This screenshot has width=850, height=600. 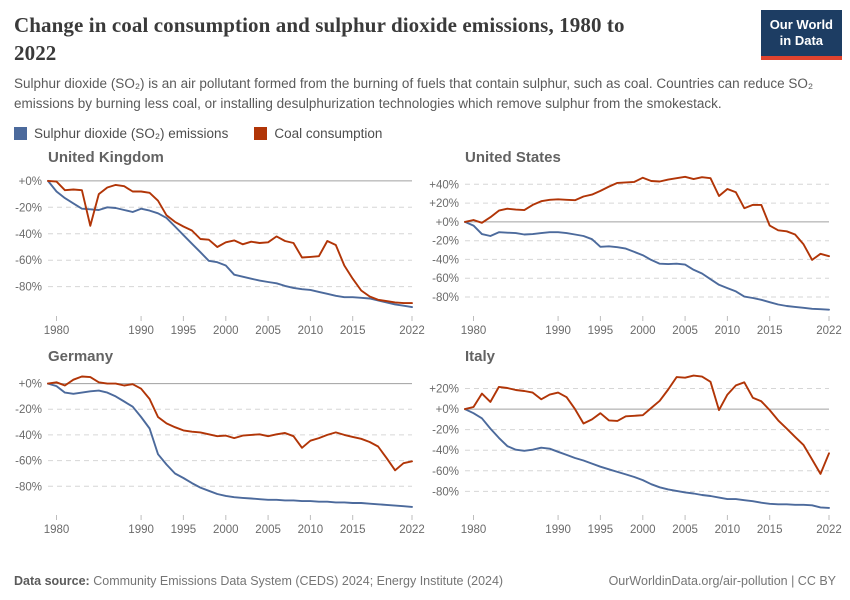 What do you see at coordinates (20, 133) in the screenshot?
I see `so2-legend-swatch` at bounding box center [20, 133].